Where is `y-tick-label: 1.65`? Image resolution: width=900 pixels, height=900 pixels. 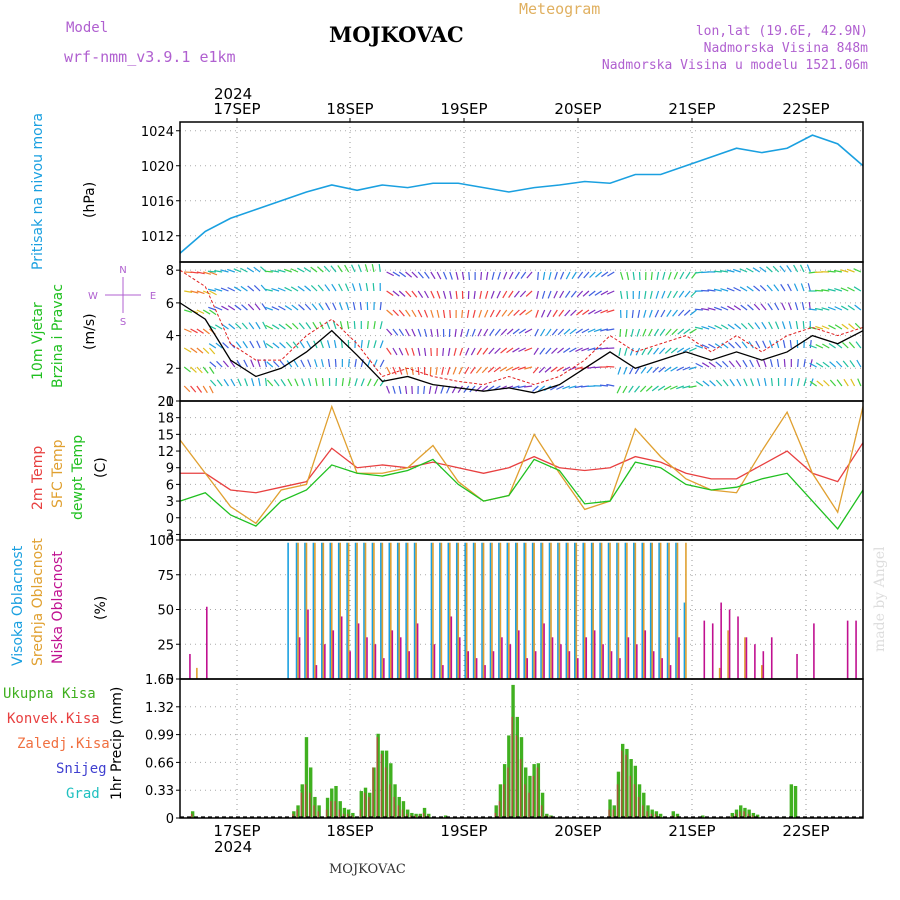 y-tick-label: 1.65 is located at coordinates (159, 680).